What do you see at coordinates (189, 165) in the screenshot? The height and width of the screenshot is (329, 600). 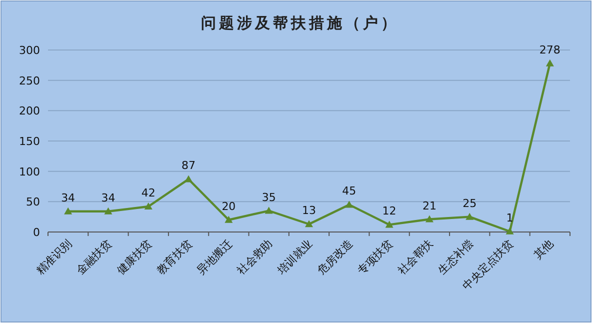 I see `data-label: 87` at bounding box center [189, 165].